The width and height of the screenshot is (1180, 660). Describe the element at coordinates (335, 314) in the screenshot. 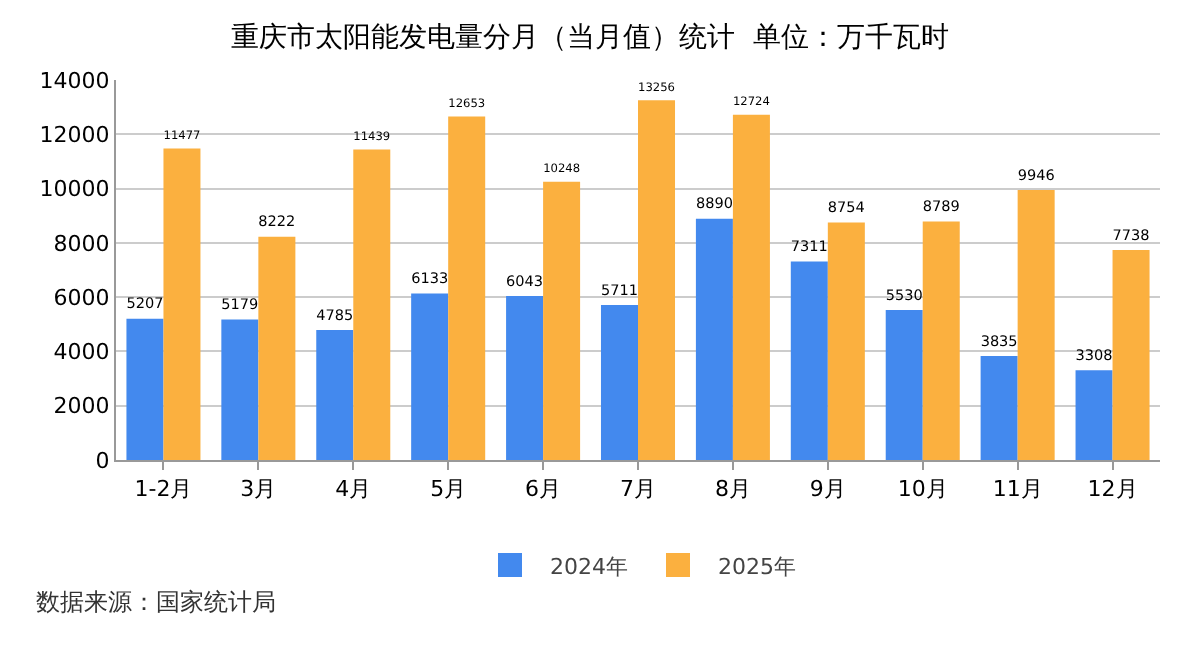

I see `data-label: 4785` at that location.